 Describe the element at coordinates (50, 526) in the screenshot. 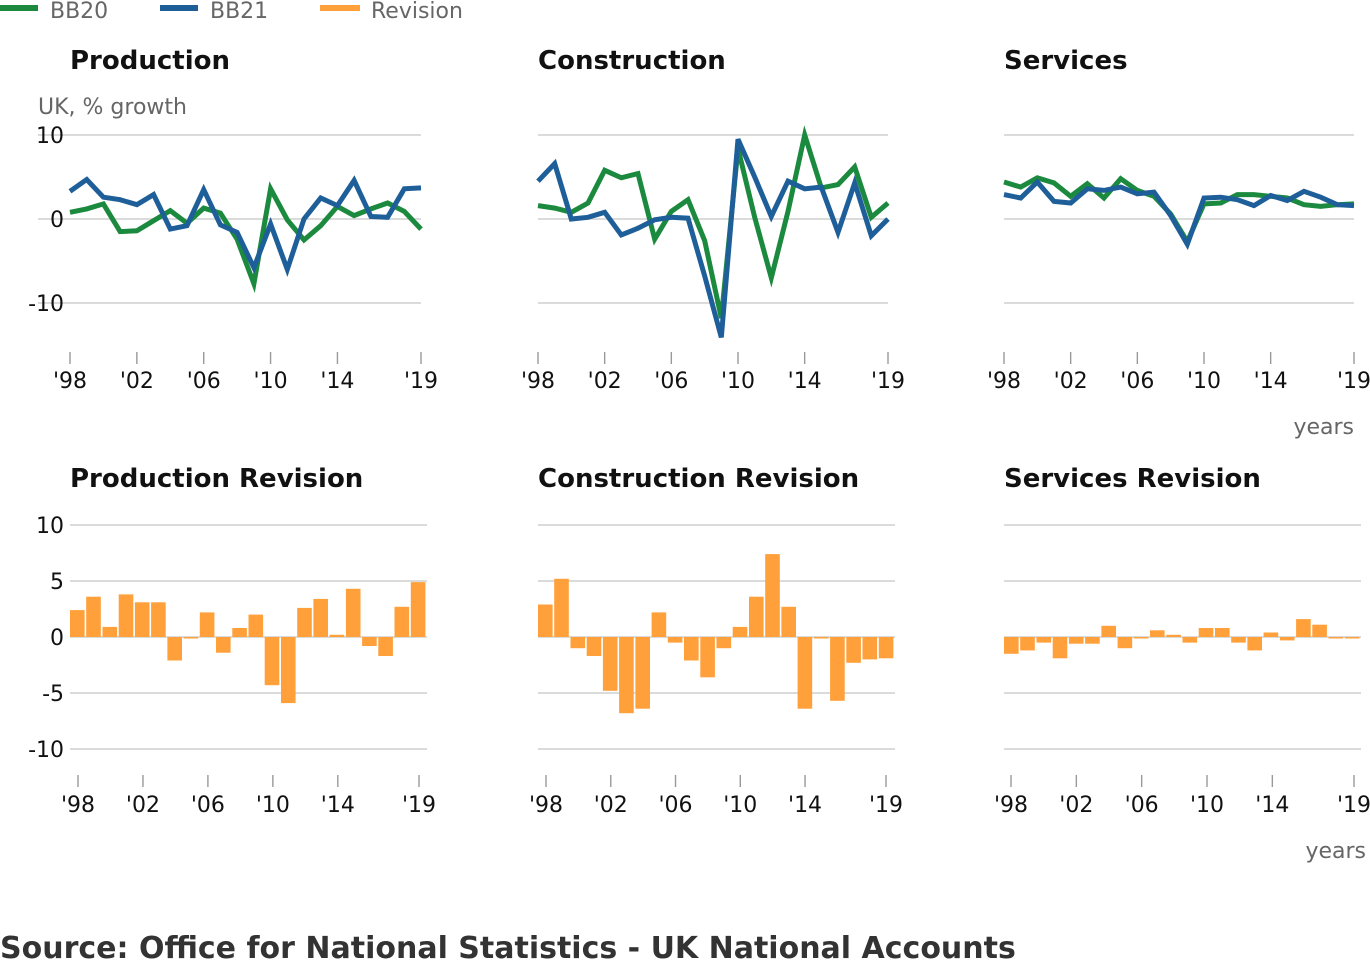

I see `y-tick-label: 10` at that location.